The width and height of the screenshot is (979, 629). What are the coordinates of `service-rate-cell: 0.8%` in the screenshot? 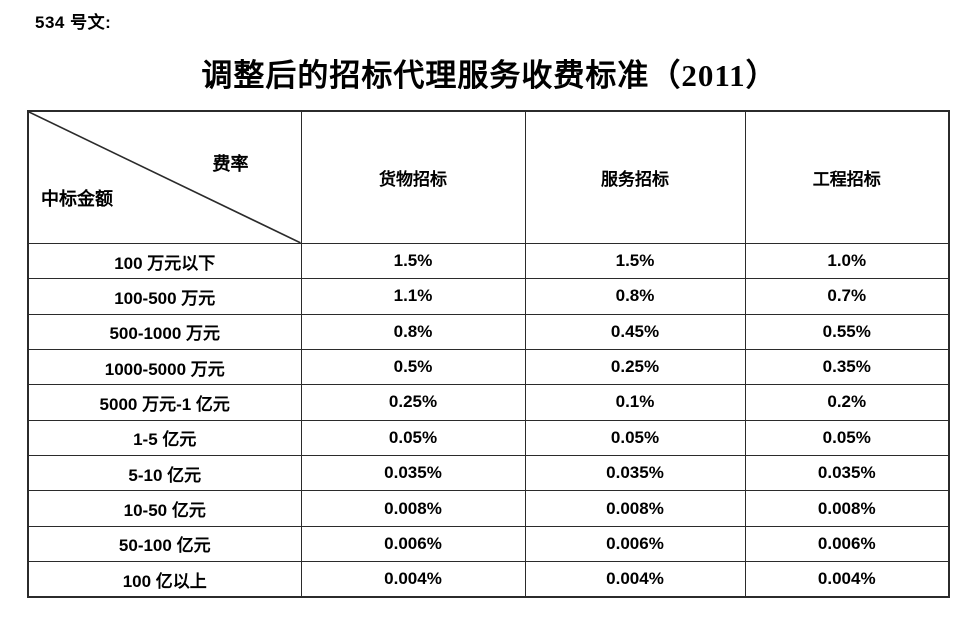 It's located at (635, 296).